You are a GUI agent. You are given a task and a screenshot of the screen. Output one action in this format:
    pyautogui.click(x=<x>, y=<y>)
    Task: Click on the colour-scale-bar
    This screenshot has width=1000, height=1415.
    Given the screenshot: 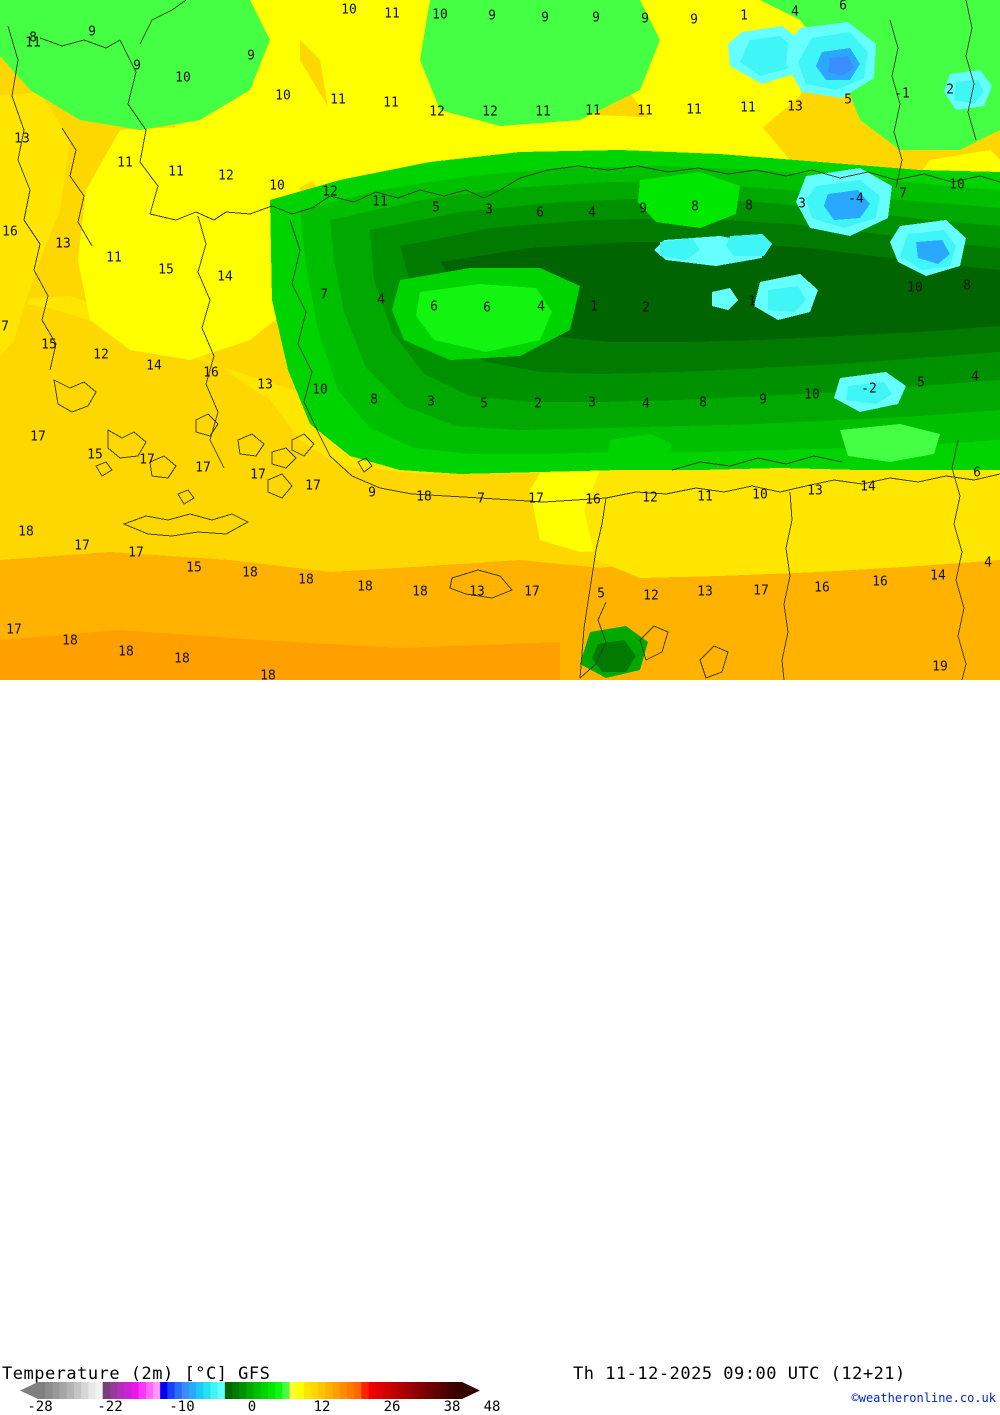 What is the action you would take?
    pyautogui.click(x=250, y=1390)
    